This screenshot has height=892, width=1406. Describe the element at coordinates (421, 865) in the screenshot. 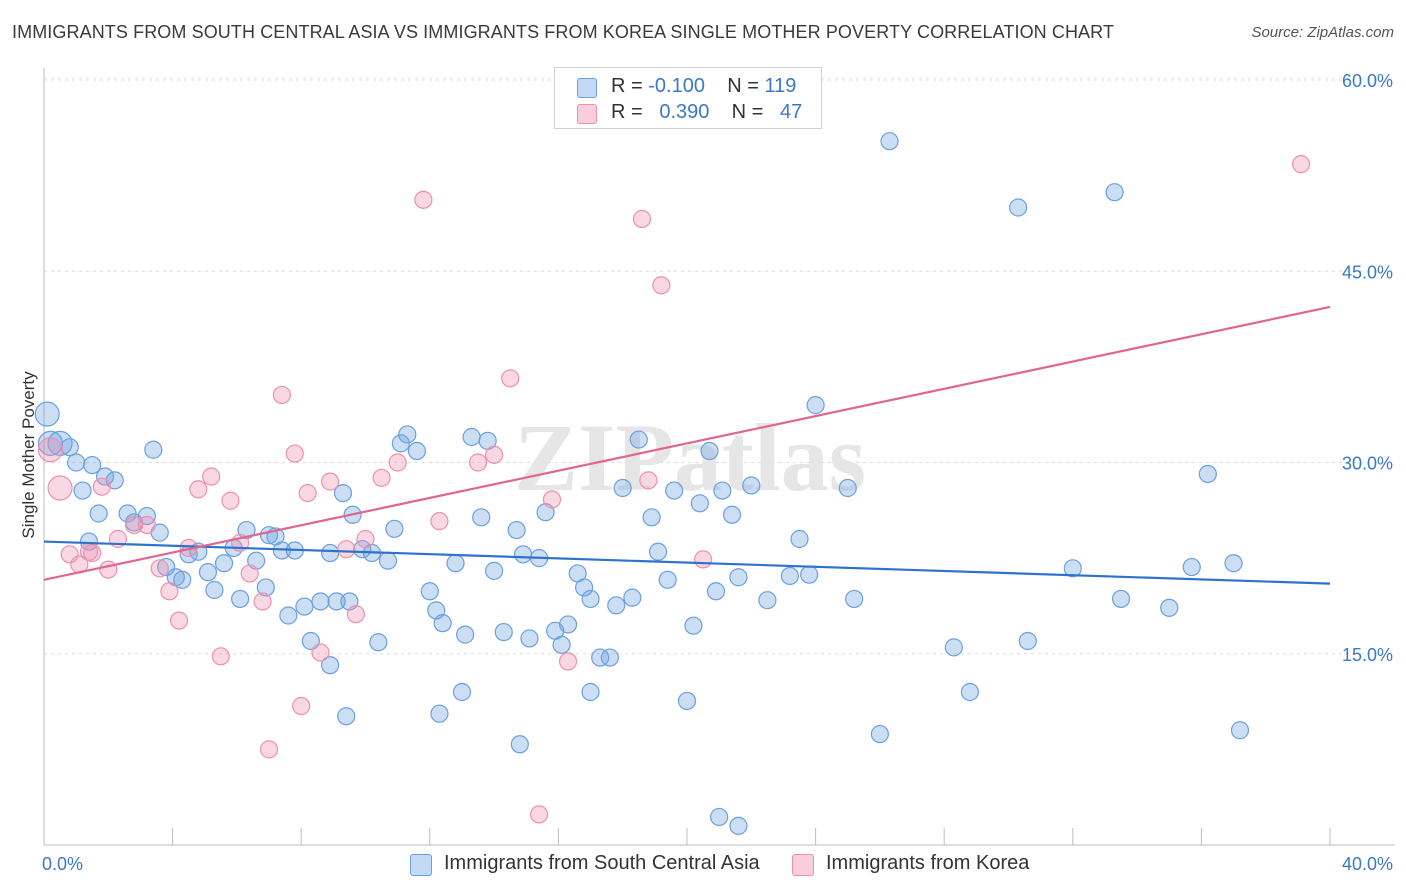

I see `bottom-legend-swatch-blue` at that location.